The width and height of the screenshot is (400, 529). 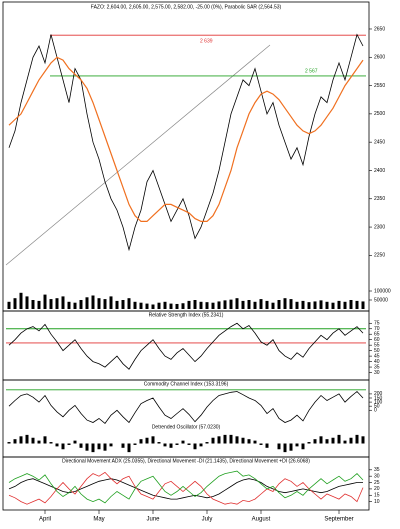 I want to click on dmi-frame, so click(x=186, y=483).